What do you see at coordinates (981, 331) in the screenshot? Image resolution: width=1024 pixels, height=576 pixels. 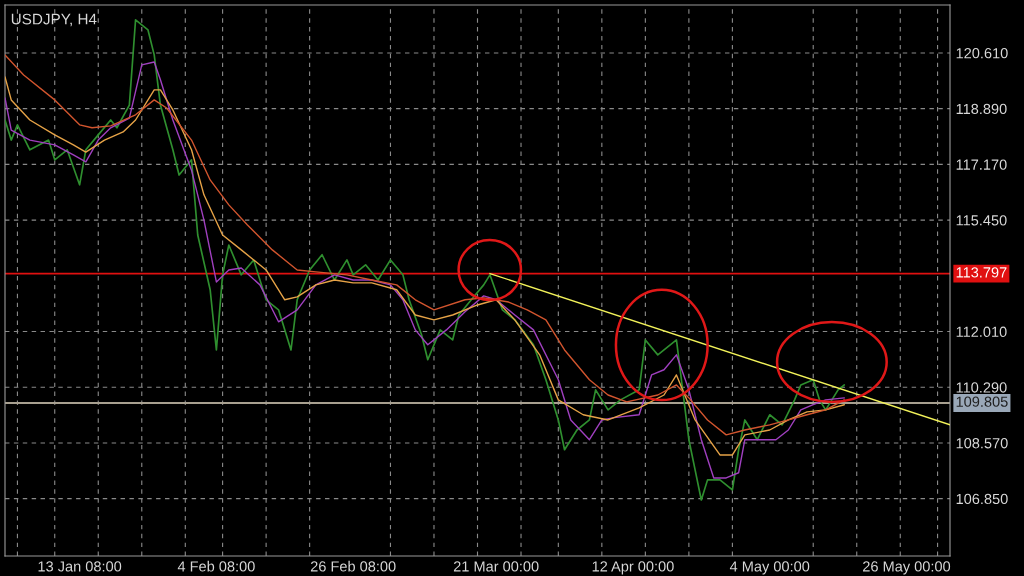 I see `y-tick-label: 112.010` at bounding box center [981, 331].